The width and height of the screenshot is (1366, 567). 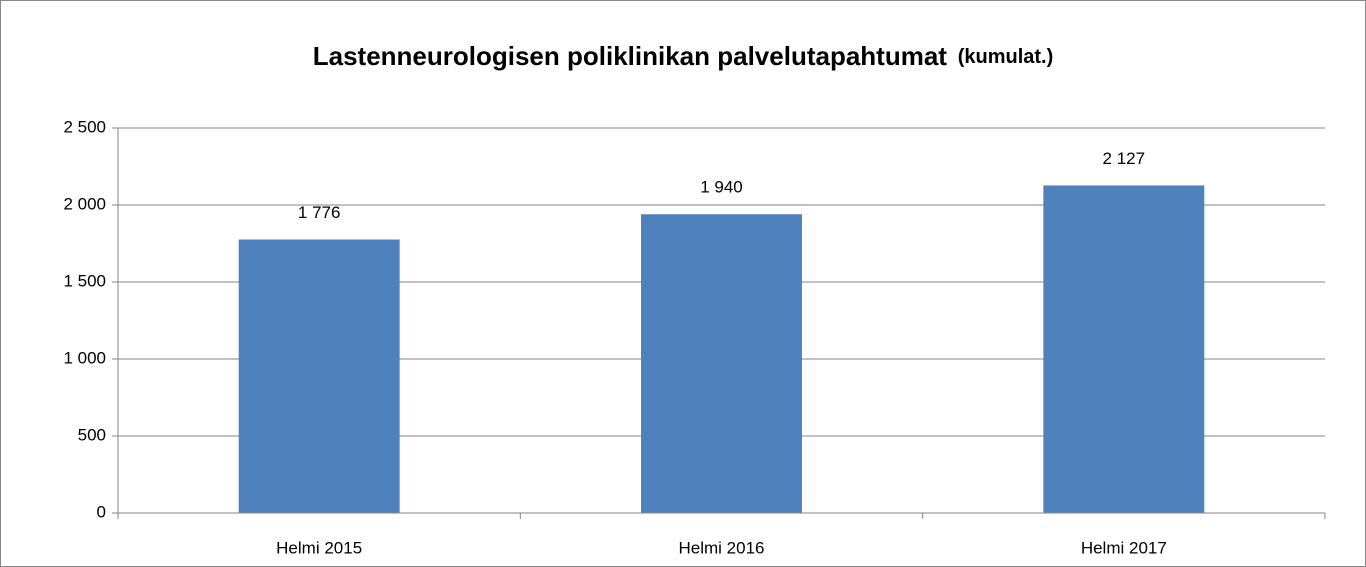 I want to click on x-tick-label: Helmi 2015, so click(x=319, y=547).